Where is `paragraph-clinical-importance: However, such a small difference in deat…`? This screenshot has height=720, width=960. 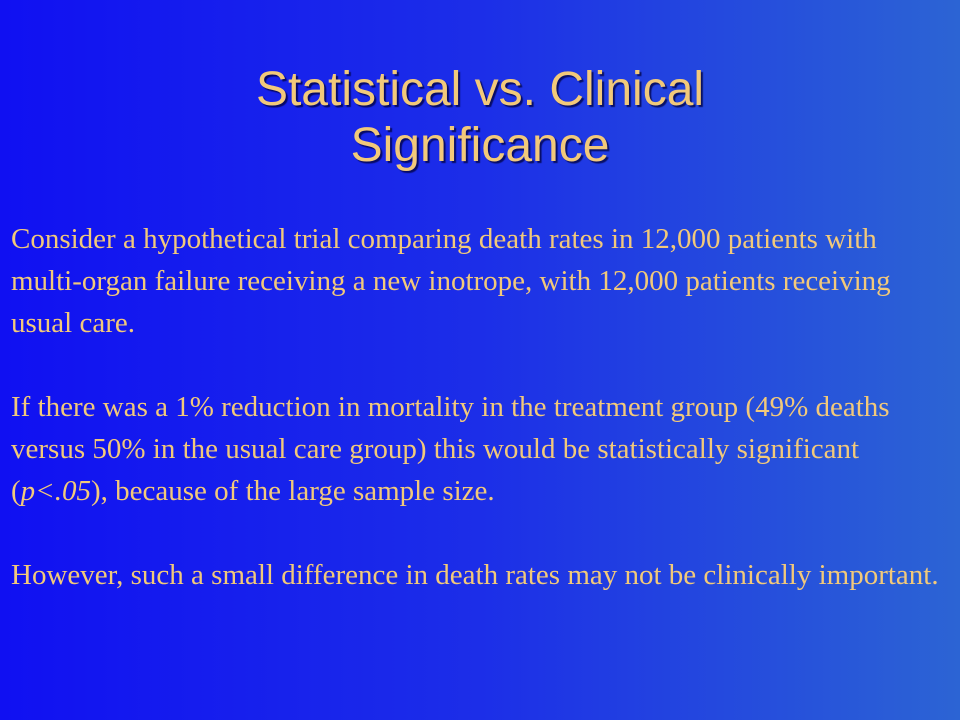 paragraph-clinical-importance: However, such a small difference in deat… is located at coordinates (475, 575).